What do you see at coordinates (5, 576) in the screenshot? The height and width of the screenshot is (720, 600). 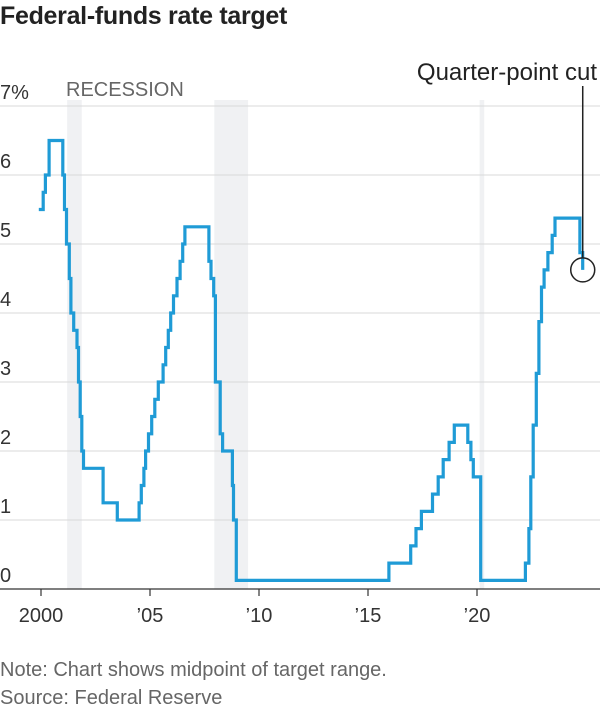 I see `y-tick-label-0: 0` at bounding box center [5, 576].